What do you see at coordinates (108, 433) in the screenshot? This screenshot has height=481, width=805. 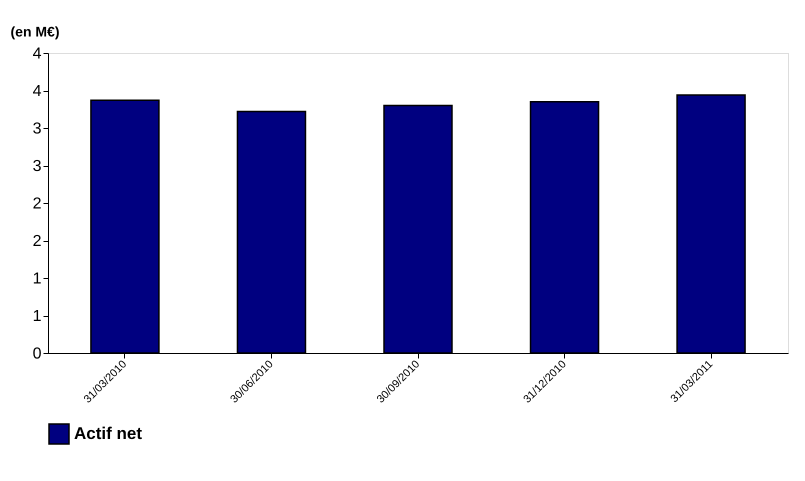 I see `legend-label: Actif net` at bounding box center [108, 433].